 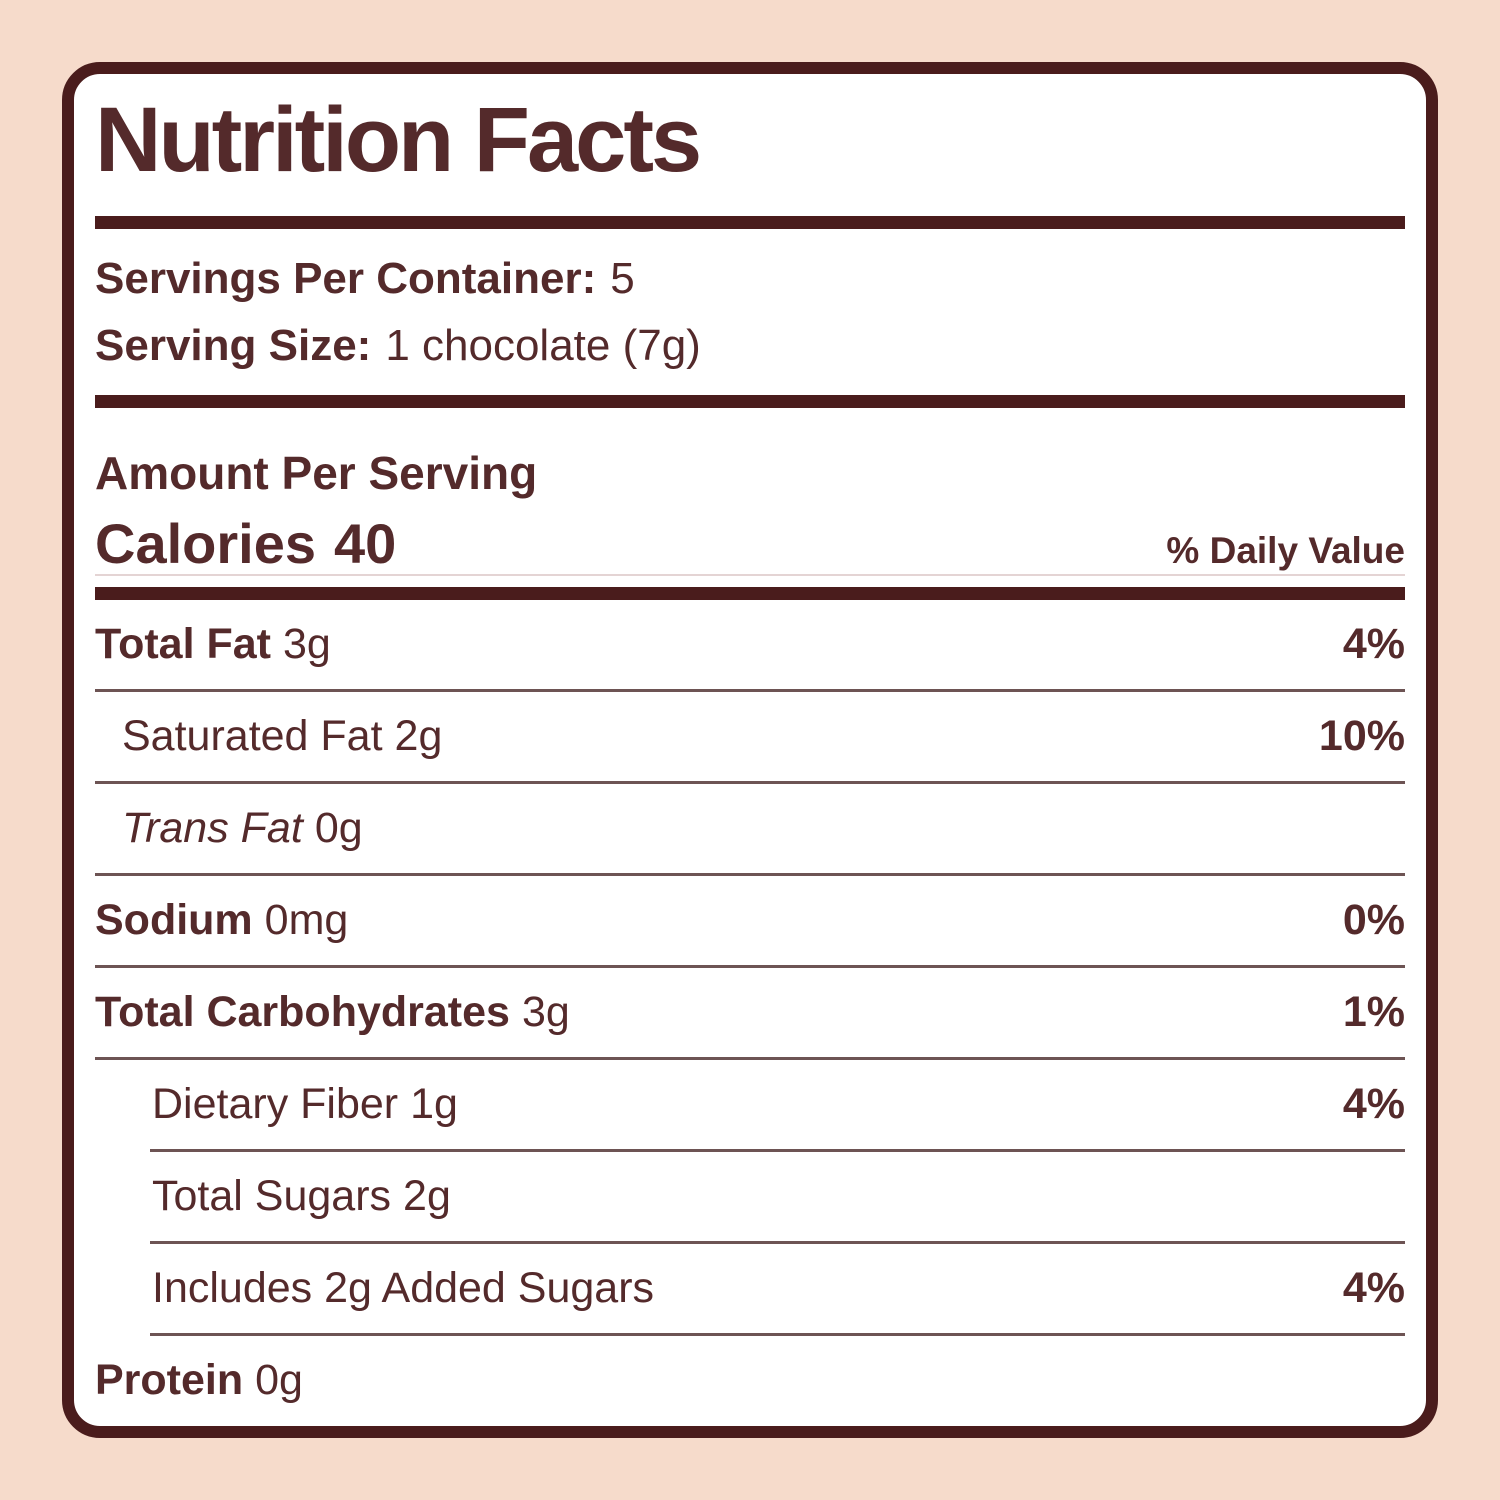 I want to click on thin-light-divider, so click(x=750, y=574).